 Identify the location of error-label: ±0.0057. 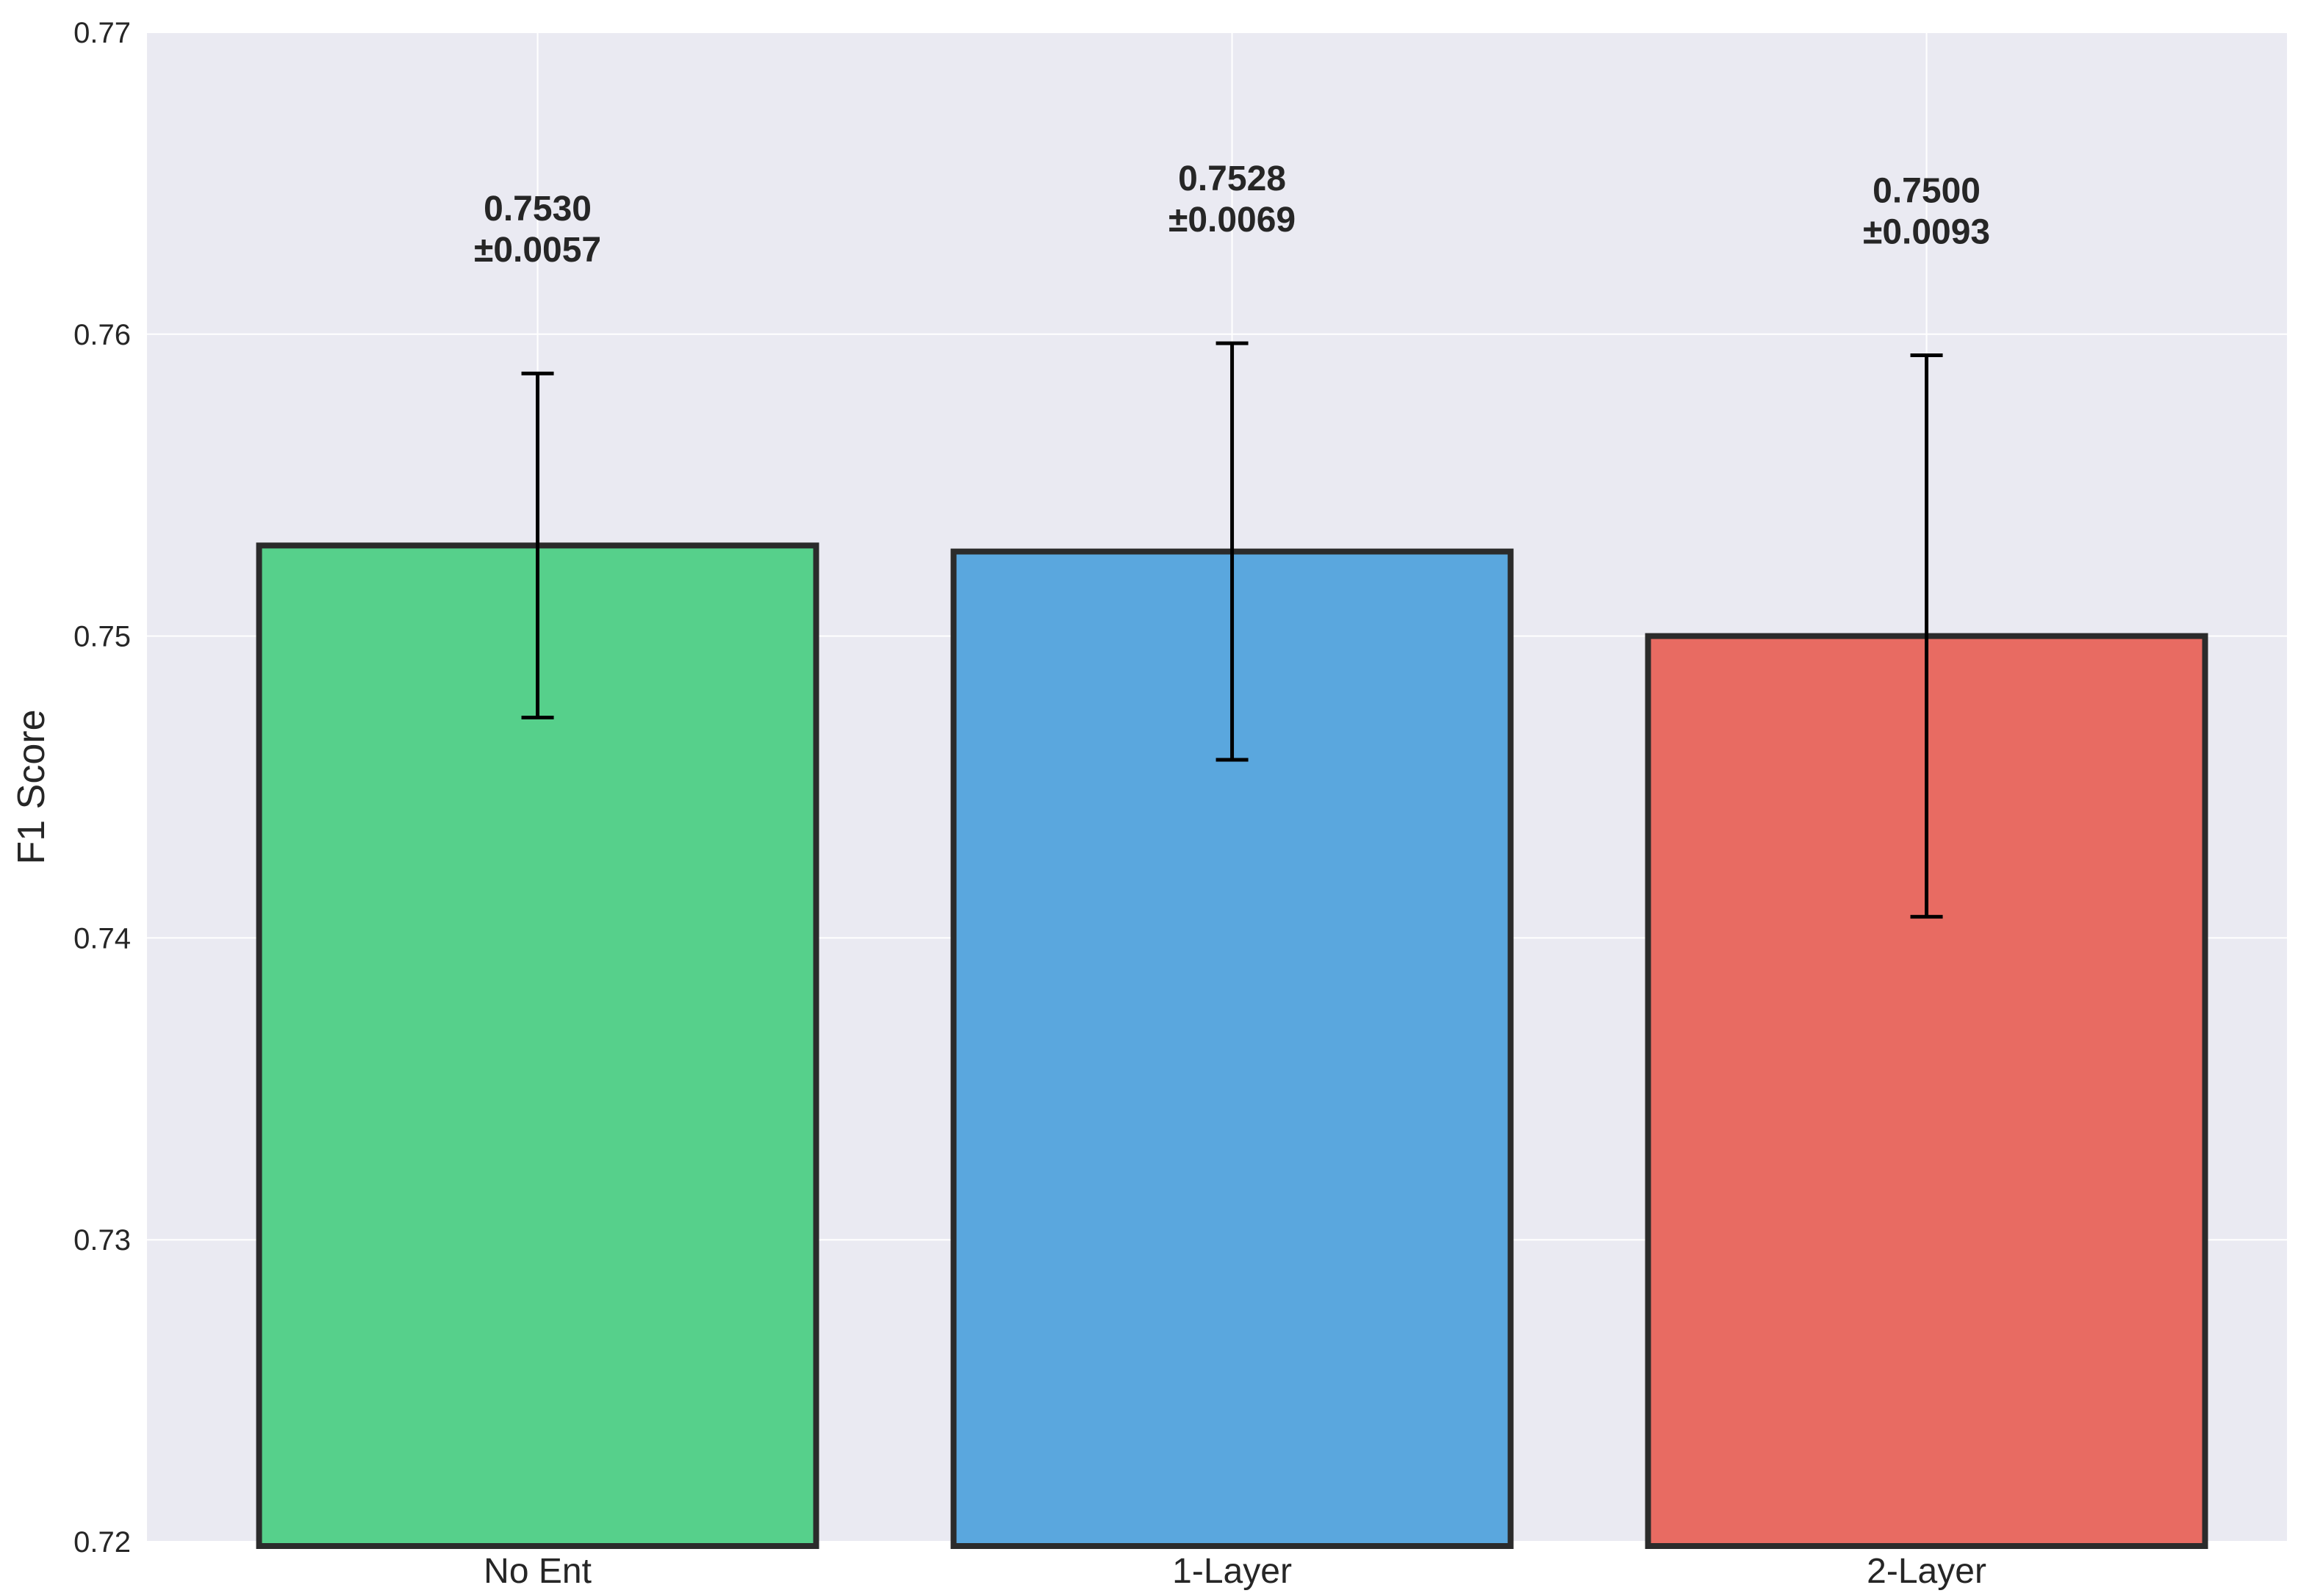
(537, 250).